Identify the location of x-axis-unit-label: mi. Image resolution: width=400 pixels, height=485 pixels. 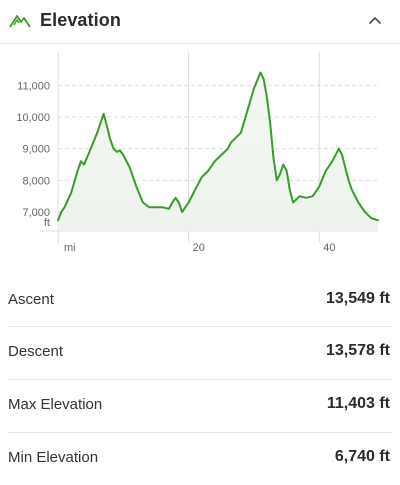
(70, 248).